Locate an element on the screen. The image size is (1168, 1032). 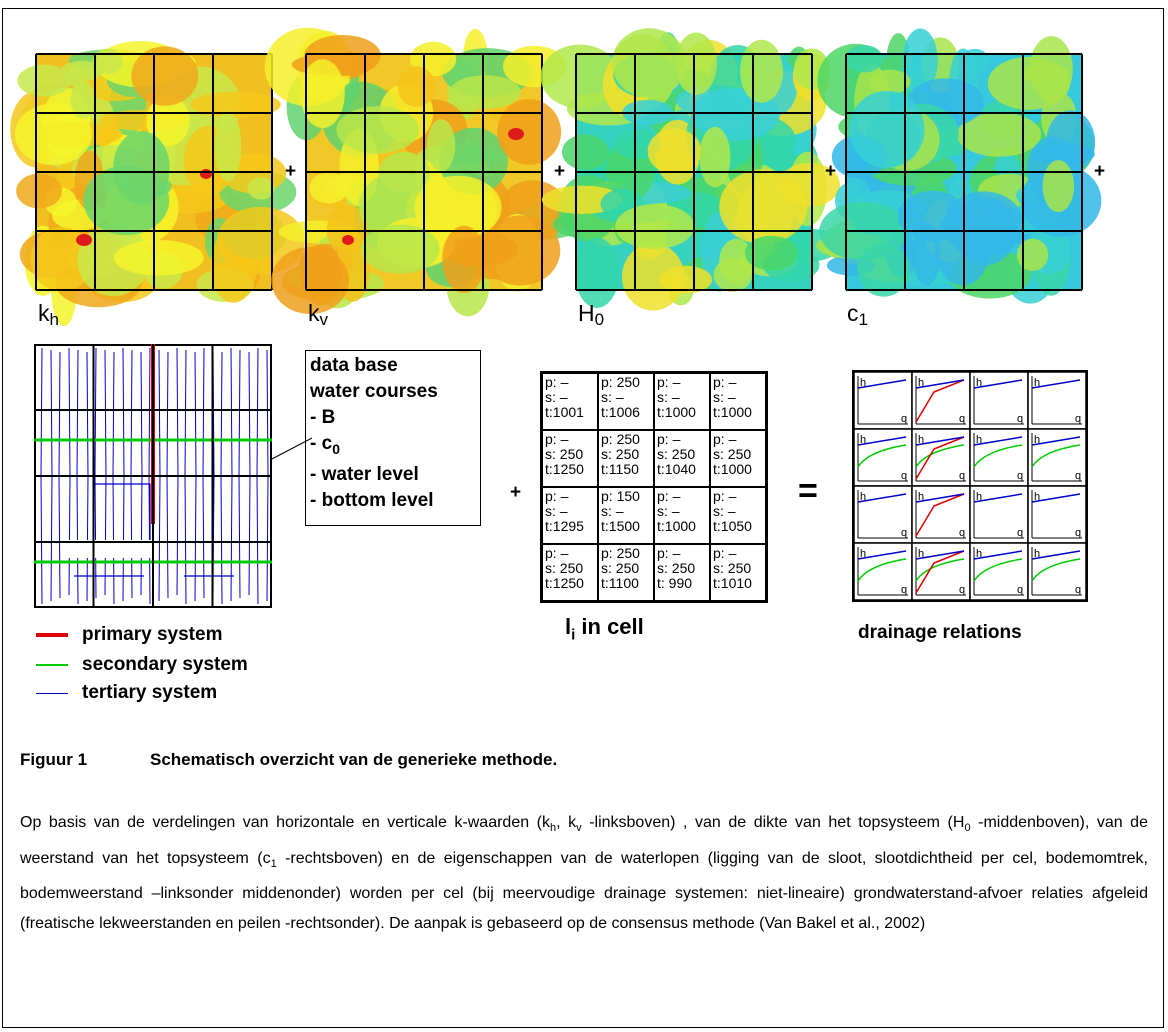
cell-value-t: t:1250 is located at coordinates (564, 469).